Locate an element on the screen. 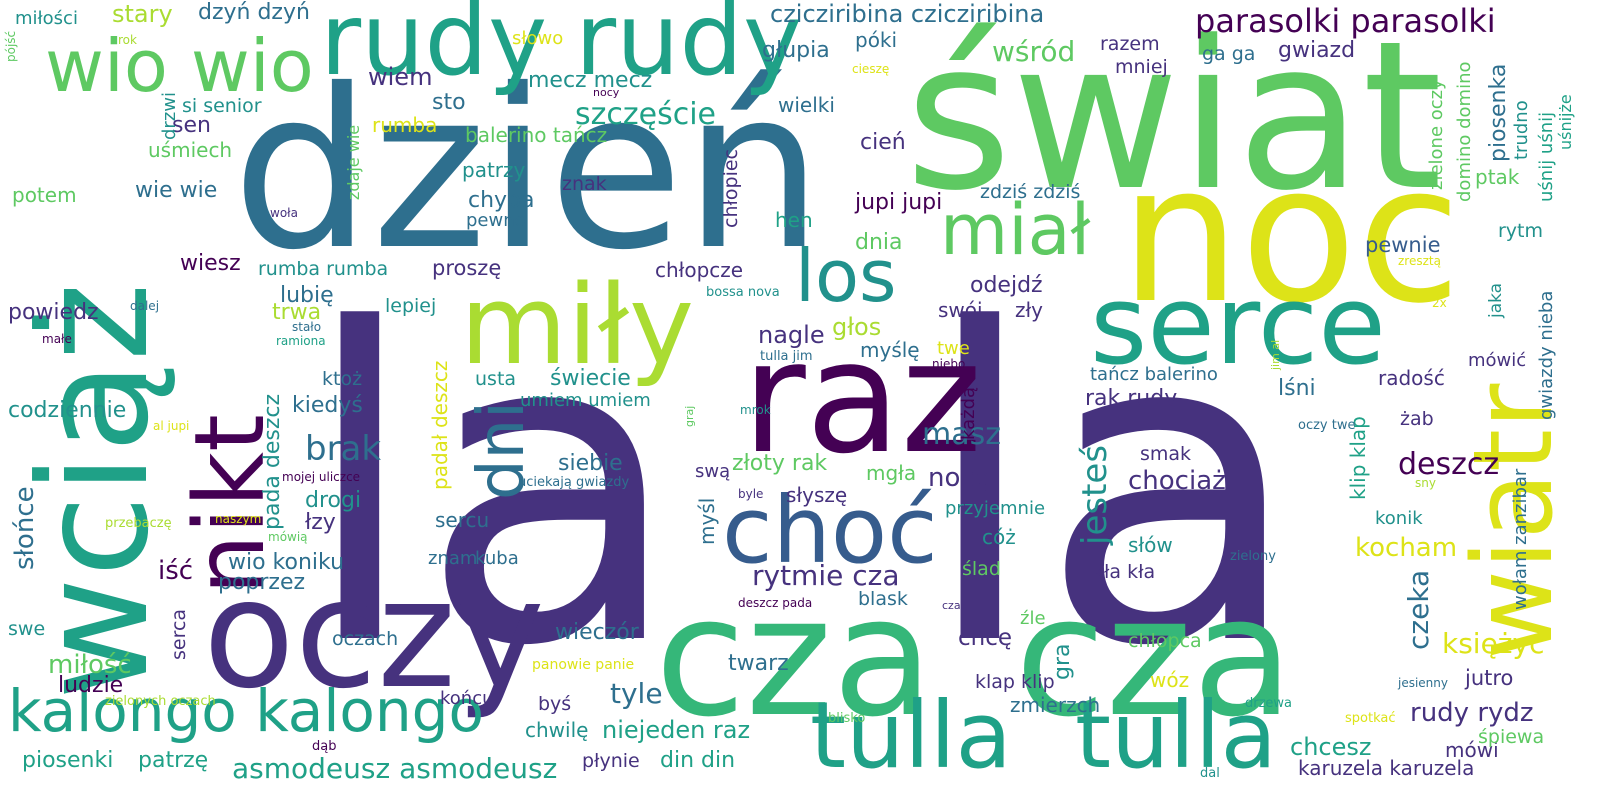  word-rak-rudy: rak rudy is located at coordinates (1131, 398).